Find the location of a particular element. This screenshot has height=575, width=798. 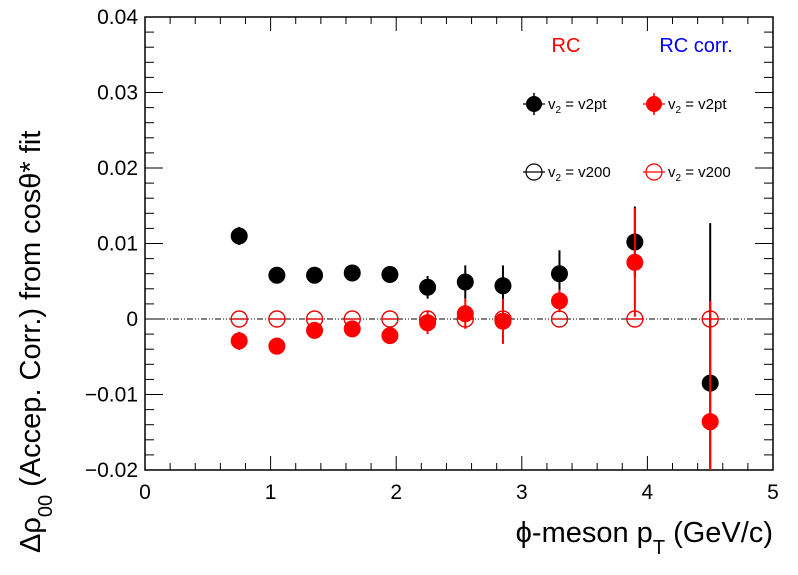

y-tick-label: −0.01 is located at coordinates (111, 395).